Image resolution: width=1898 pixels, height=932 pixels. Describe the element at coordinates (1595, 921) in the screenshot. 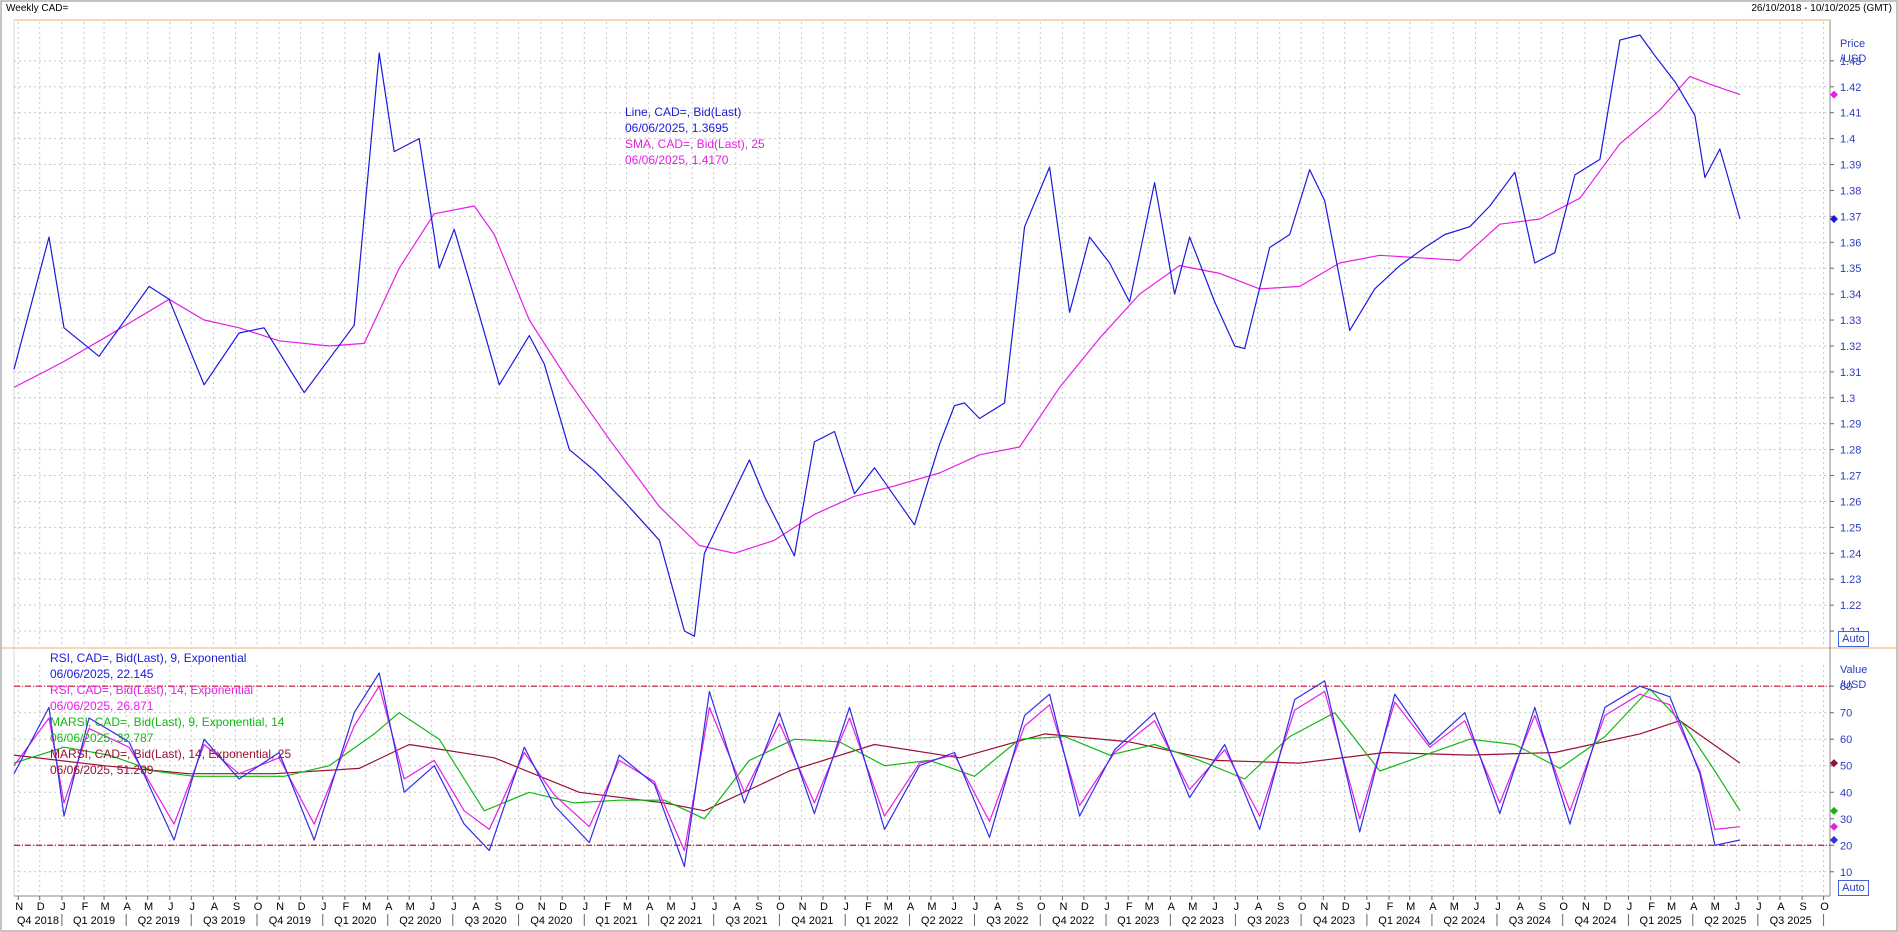

I see `quarter-tick-label: Q4 2024` at that location.